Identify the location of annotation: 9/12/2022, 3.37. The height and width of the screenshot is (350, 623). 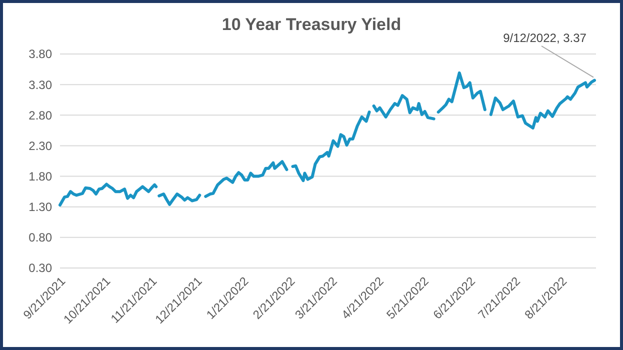
(545, 38).